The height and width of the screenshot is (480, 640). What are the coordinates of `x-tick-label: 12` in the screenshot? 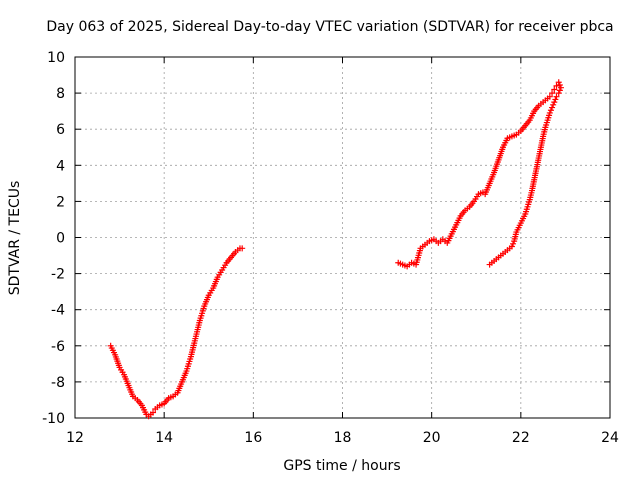 It's located at (75, 438).